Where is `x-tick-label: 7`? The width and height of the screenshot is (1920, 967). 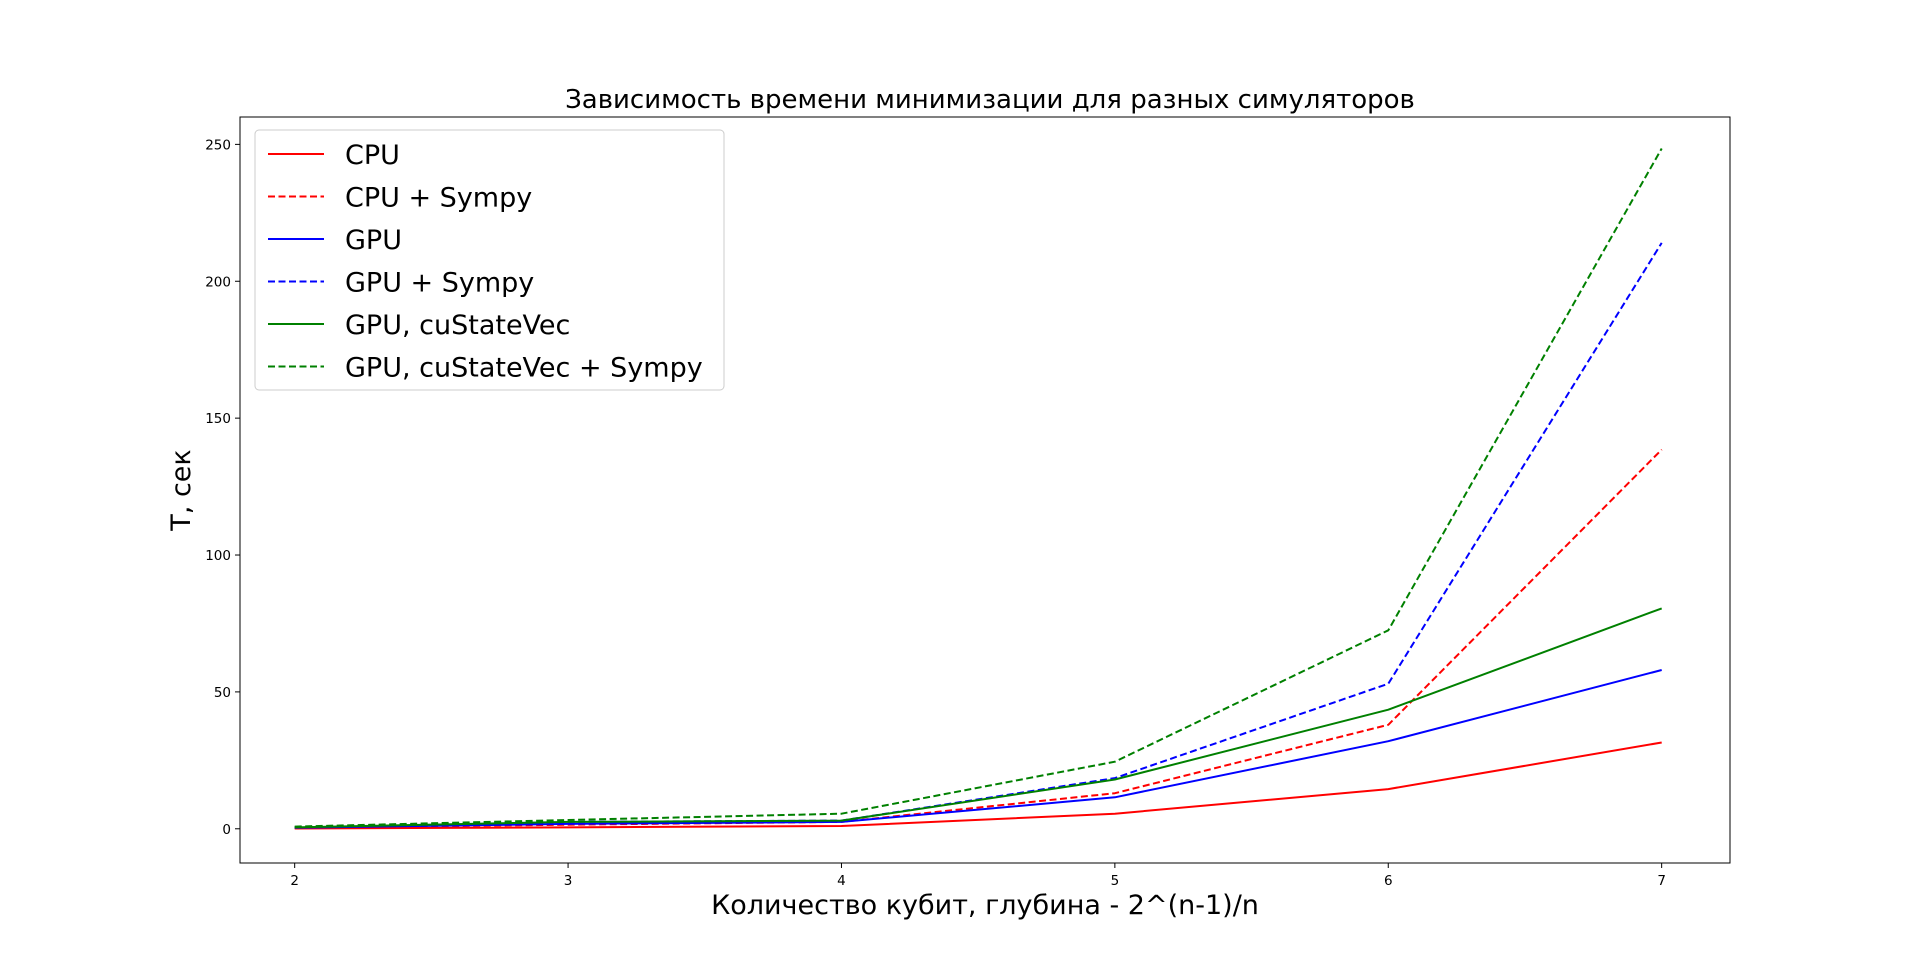
x-tick-label: 7 is located at coordinates (1661, 881).